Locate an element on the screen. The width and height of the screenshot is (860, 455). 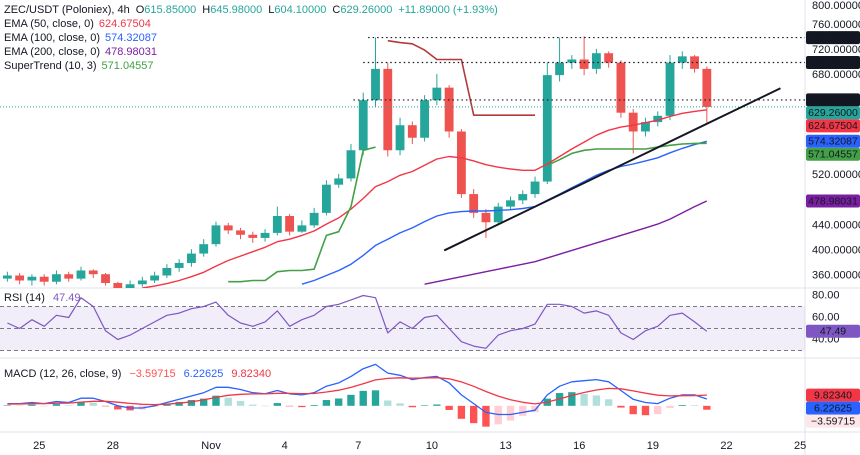
legend: EMA (200, close, 0) 478.98031 is located at coordinates (80, 52).